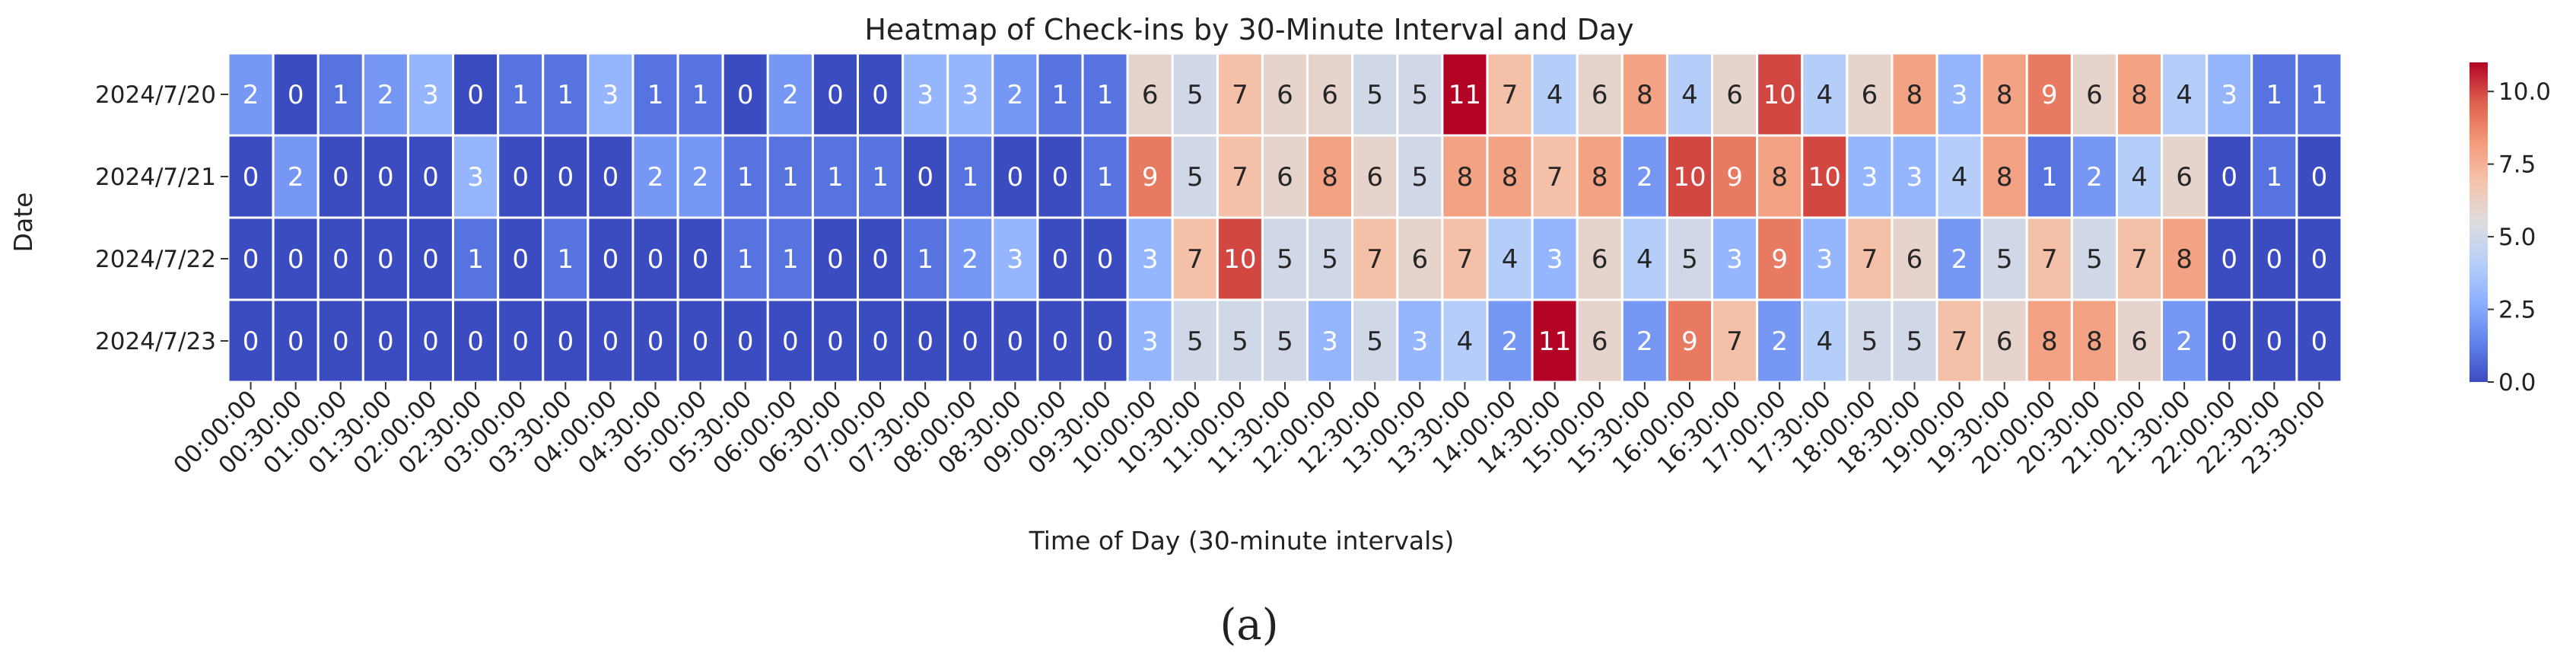 The width and height of the screenshot is (2576, 659). I want to click on cell-value-label: 9, so click(1780, 259).